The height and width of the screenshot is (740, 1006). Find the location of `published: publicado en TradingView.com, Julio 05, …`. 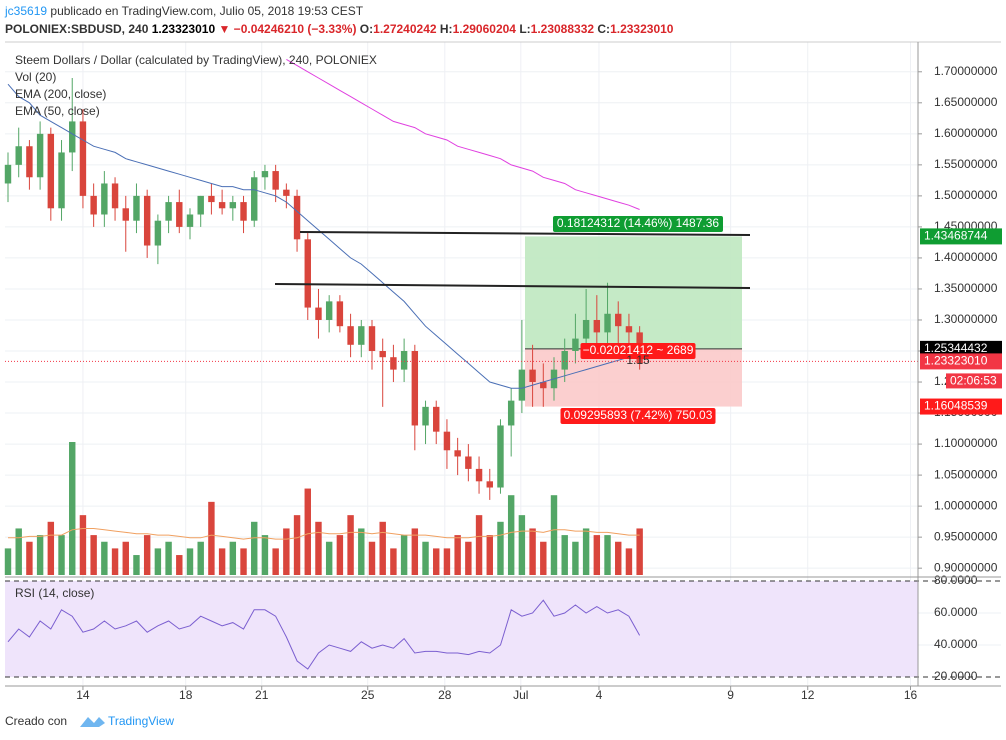

published: publicado en TradingView.com, Julio 05, … is located at coordinates (206, 11).